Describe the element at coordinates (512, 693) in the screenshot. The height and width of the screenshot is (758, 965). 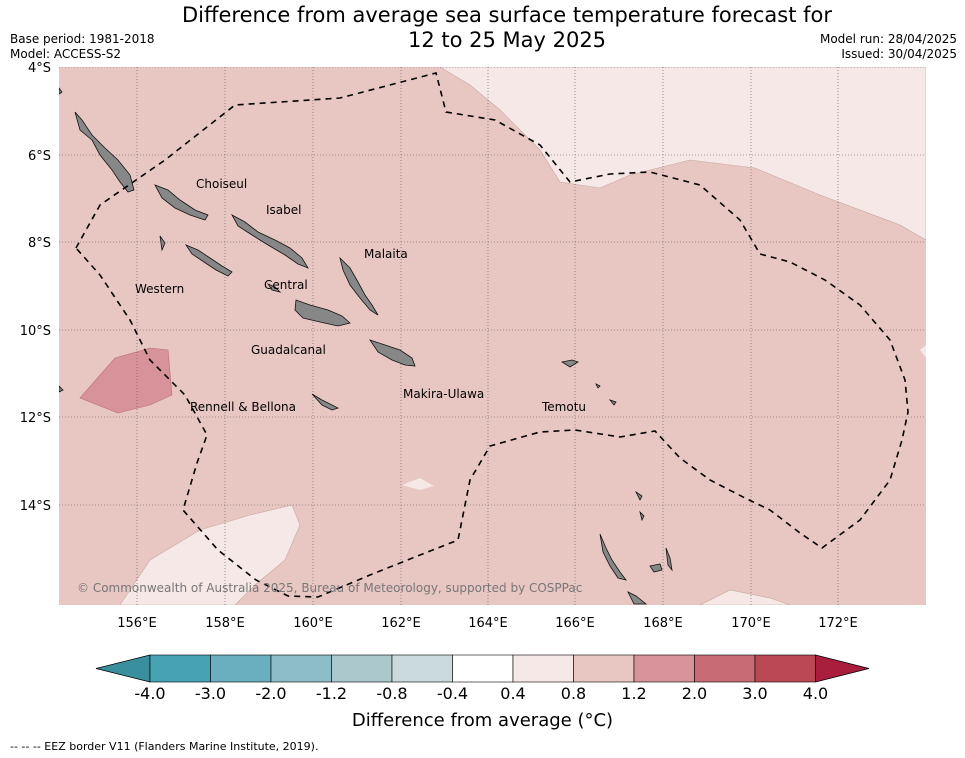
I see `colorbar-tick-label: 0.4` at that location.